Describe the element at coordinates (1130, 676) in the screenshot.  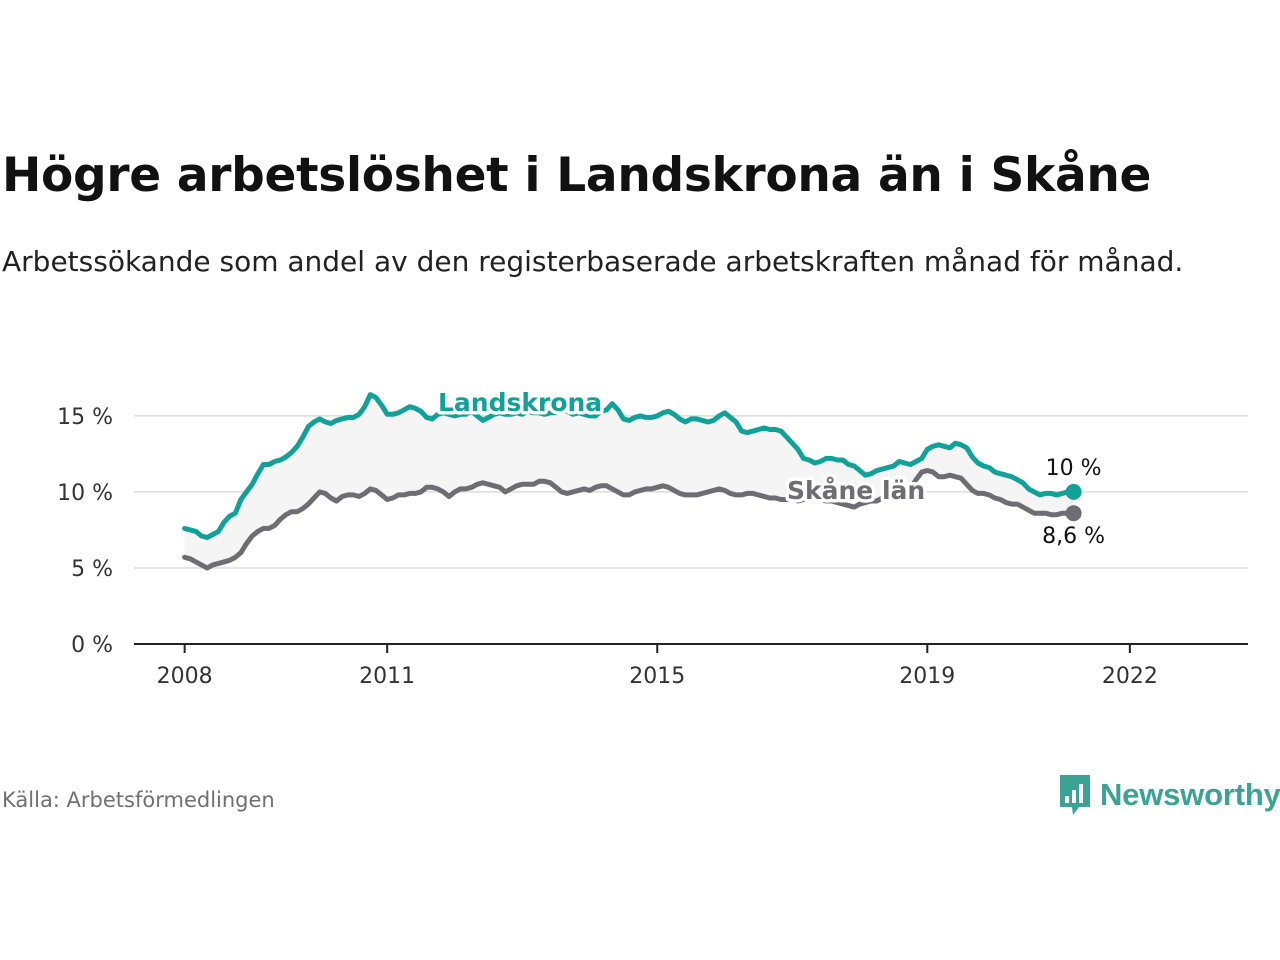
I see `x-tick-label: 2022` at that location.